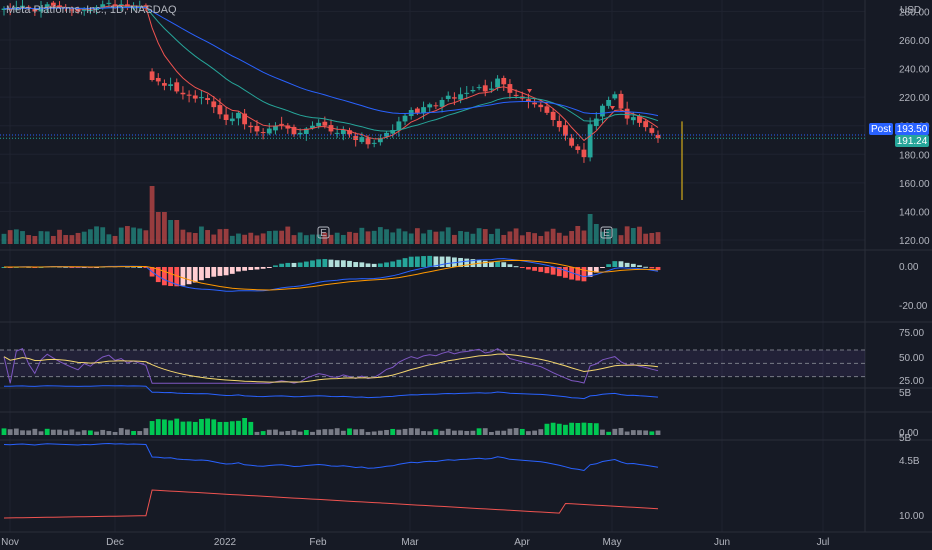 The width and height of the screenshot is (932, 550). Describe the element at coordinates (331, 457) in the screenshot. I see `lower-blue-line` at that location.